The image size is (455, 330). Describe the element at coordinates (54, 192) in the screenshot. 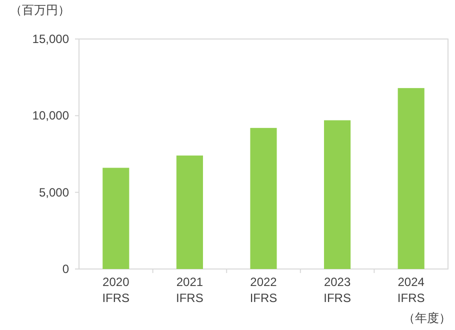

I see `y-tick-label: 5,000` at that location.